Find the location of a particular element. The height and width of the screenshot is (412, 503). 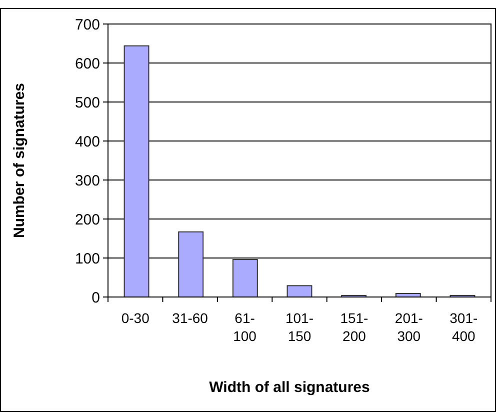

x-tick-label: 61-100 is located at coordinates (245, 327).